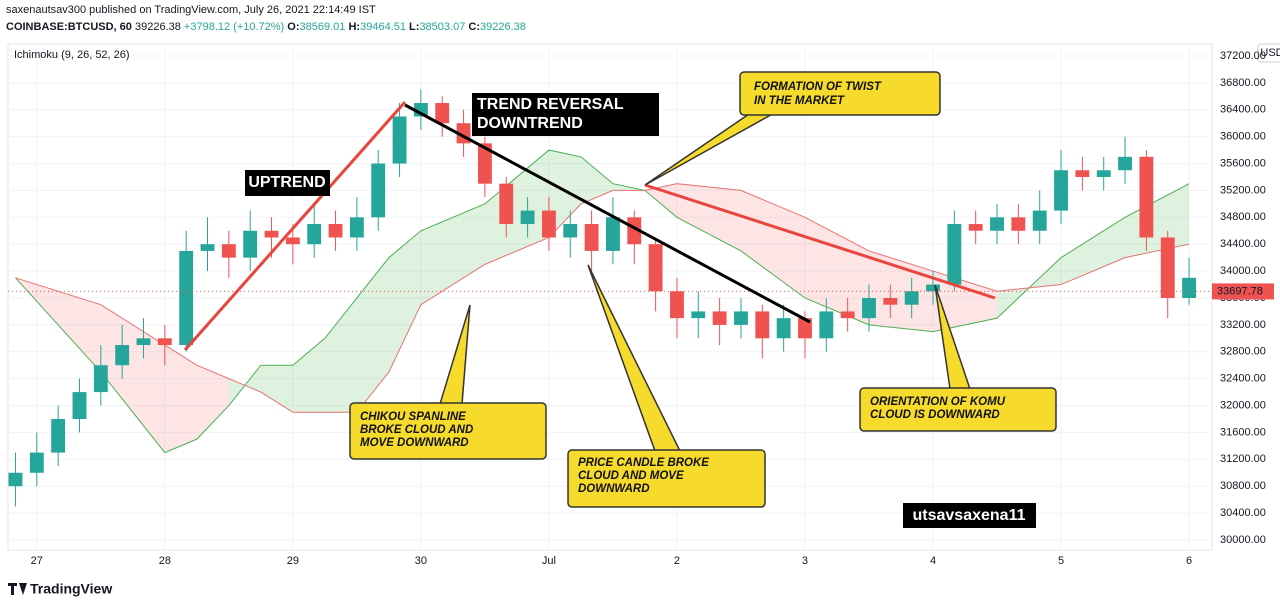 The height and width of the screenshot is (606, 1280). Describe the element at coordinates (293, 27) in the screenshot. I see `o-label: O:` at that location.